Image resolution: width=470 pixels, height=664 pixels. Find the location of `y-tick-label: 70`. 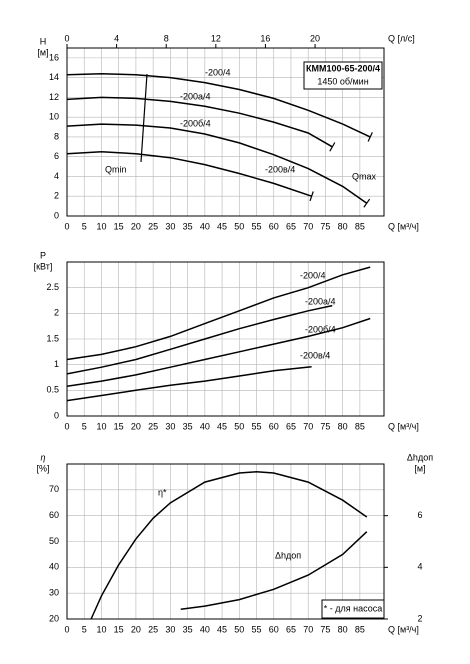

y-tick-label: 70 is located at coordinates (54, 489).